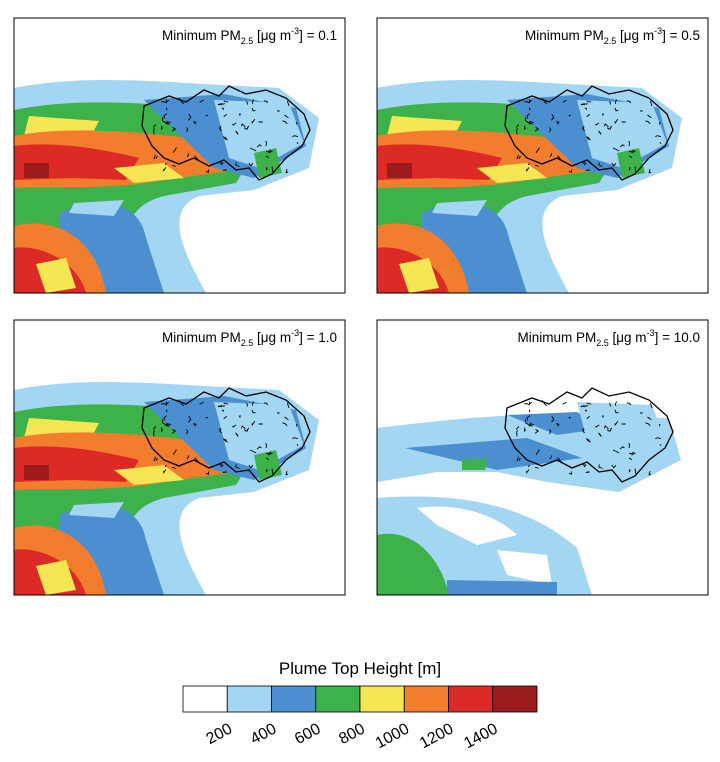 The height and width of the screenshot is (762, 720). I want to click on colorbar-tick-label: 1000, so click(392, 736).